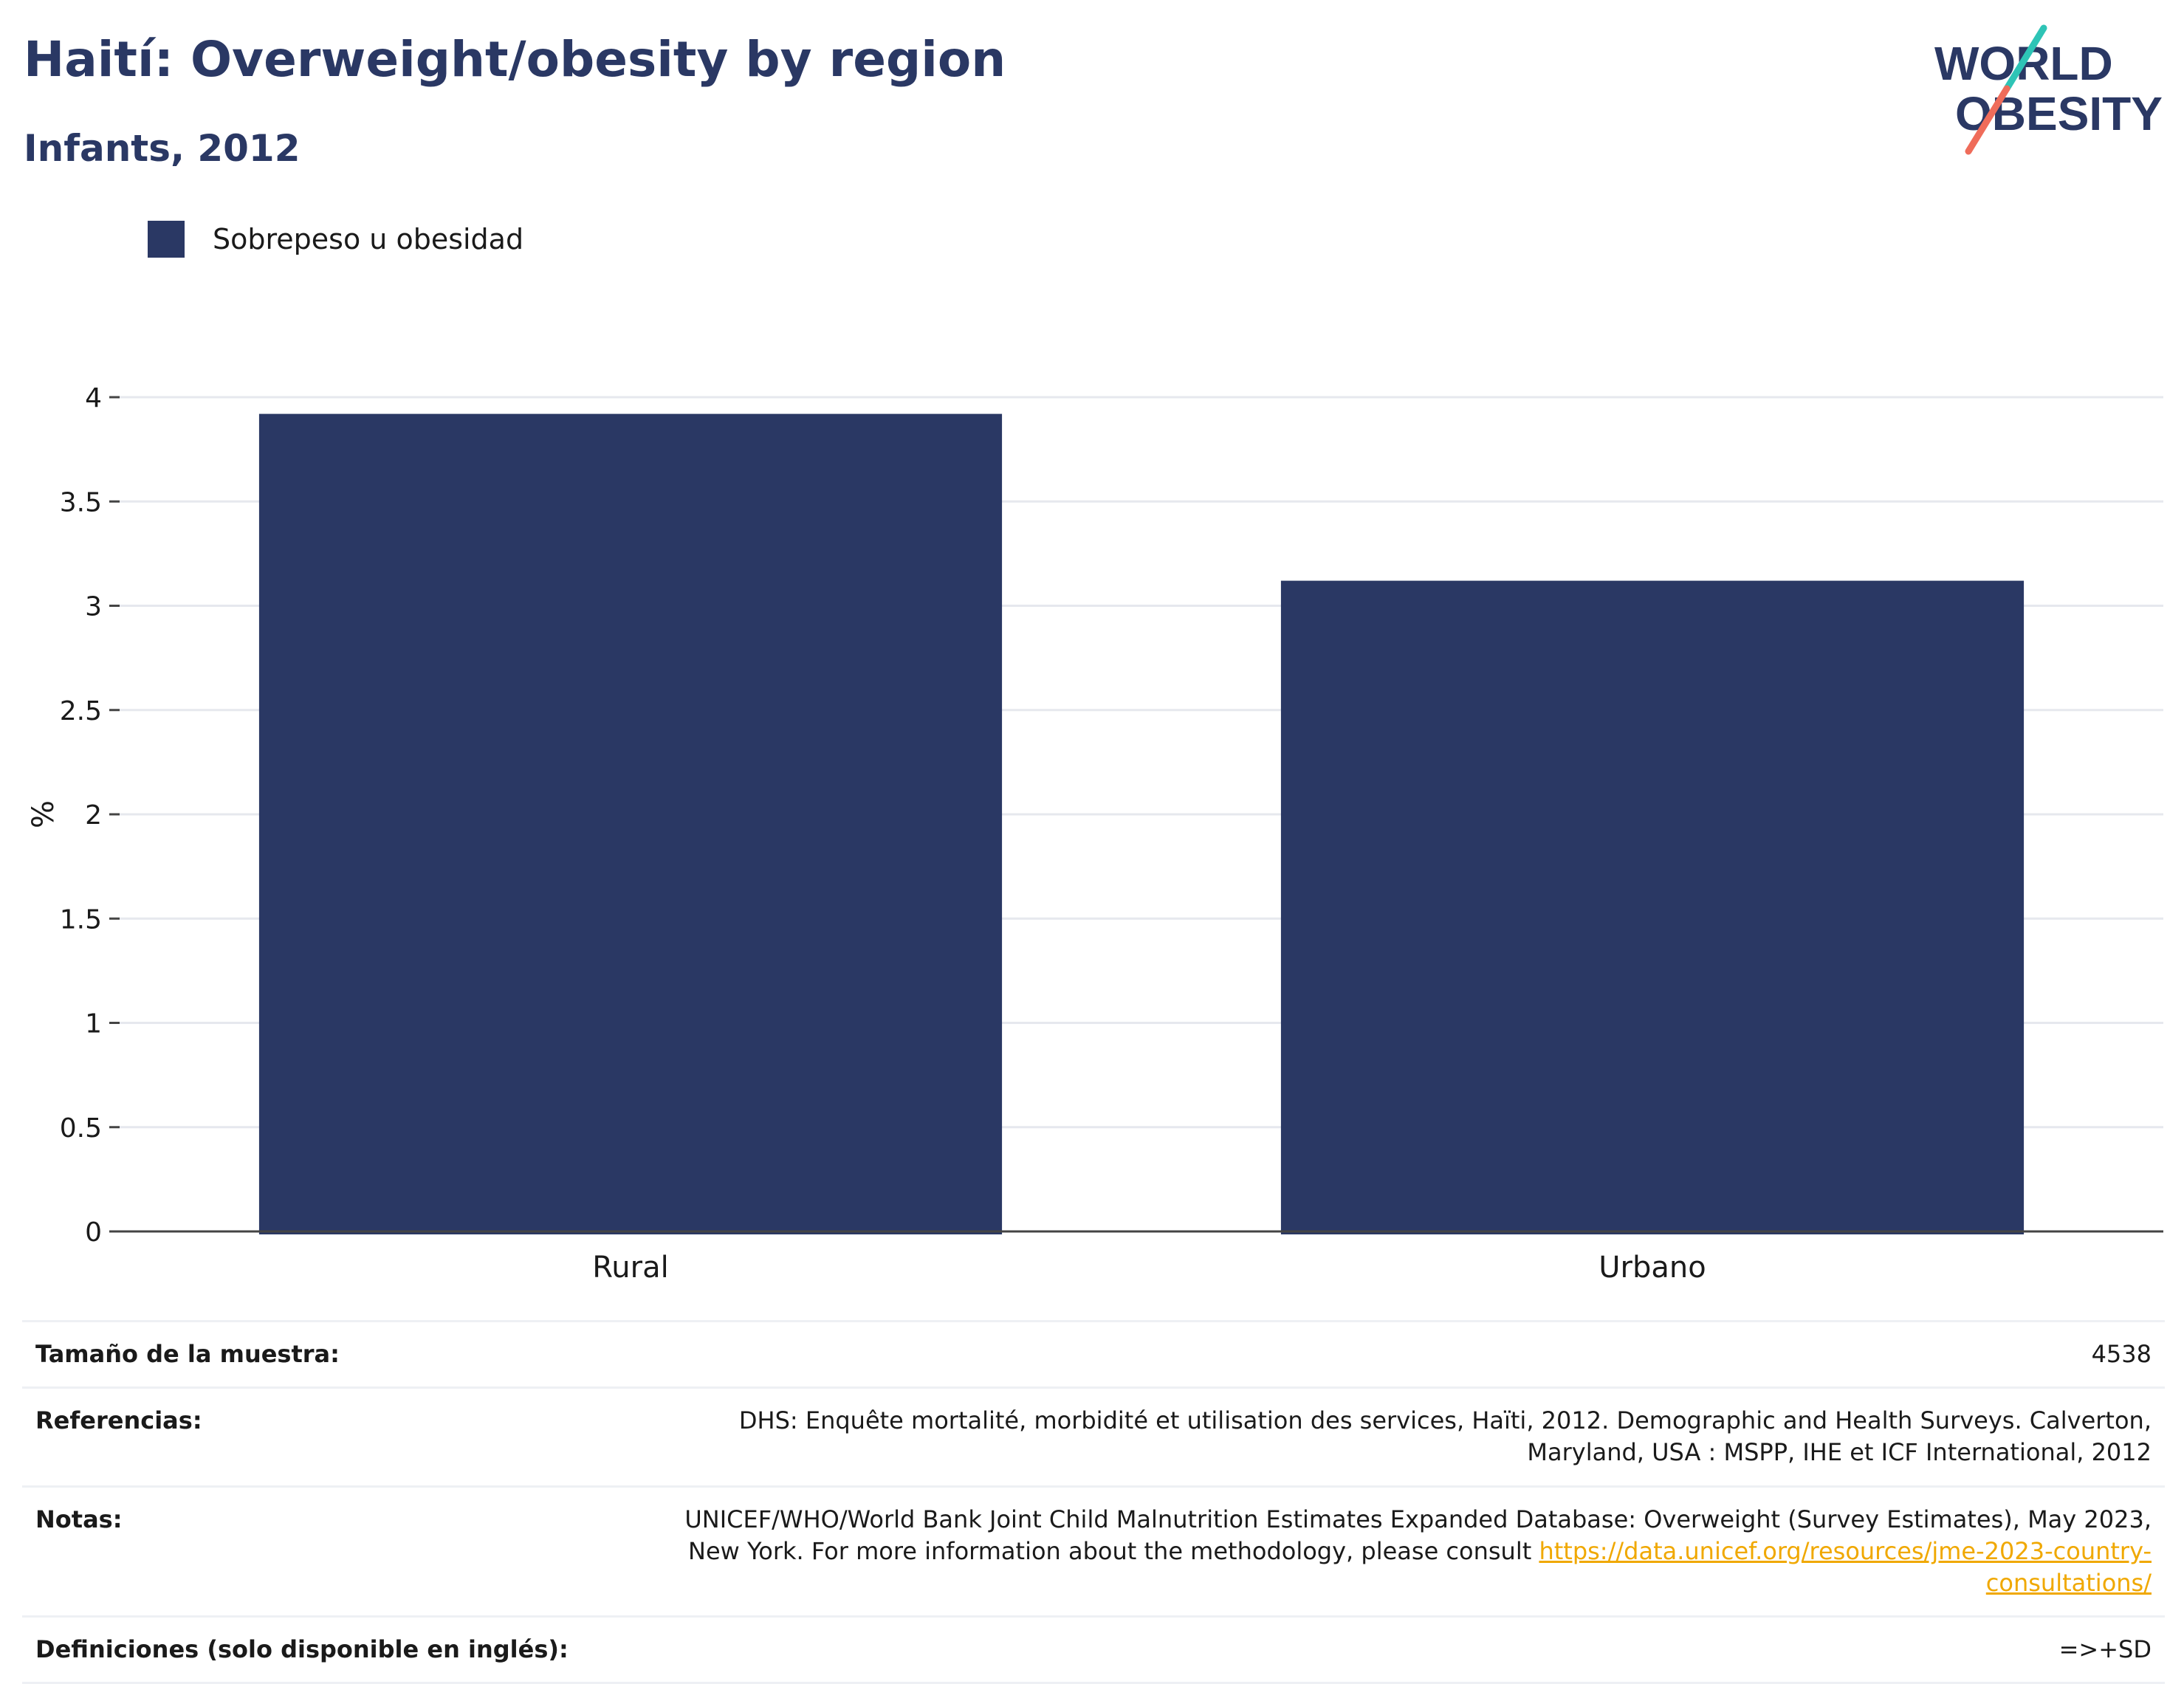 The image size is (2184, 1684). Describe the element at coordinates (324, 1436) in the screenshot. I see `references-label: Referencias:` at that location.